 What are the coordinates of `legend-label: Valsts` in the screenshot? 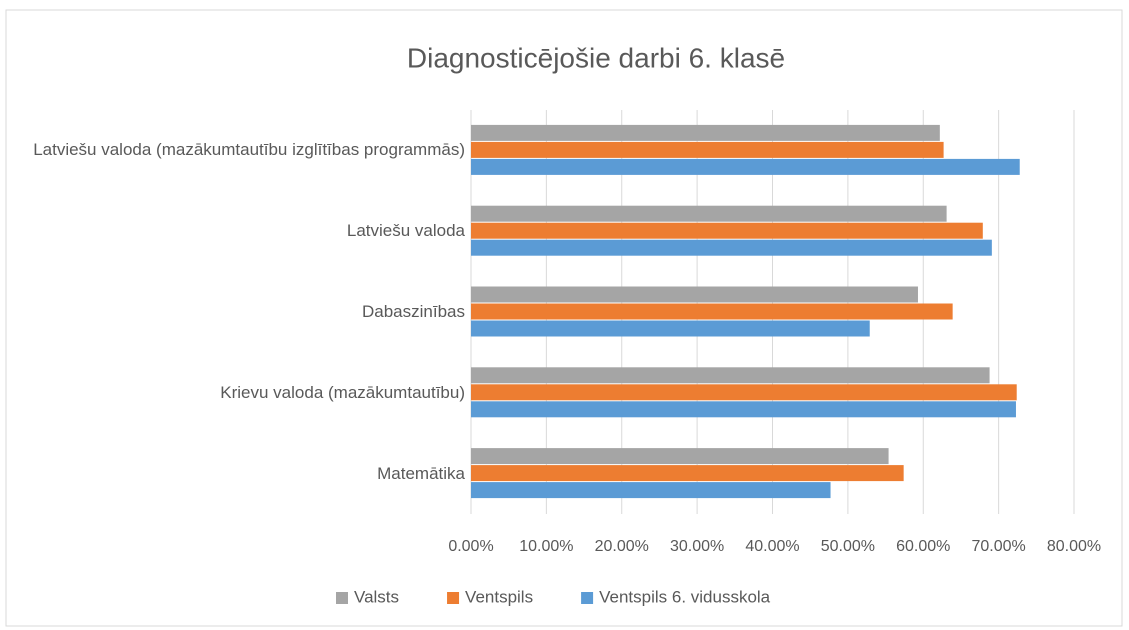 It's located at (376, 596).